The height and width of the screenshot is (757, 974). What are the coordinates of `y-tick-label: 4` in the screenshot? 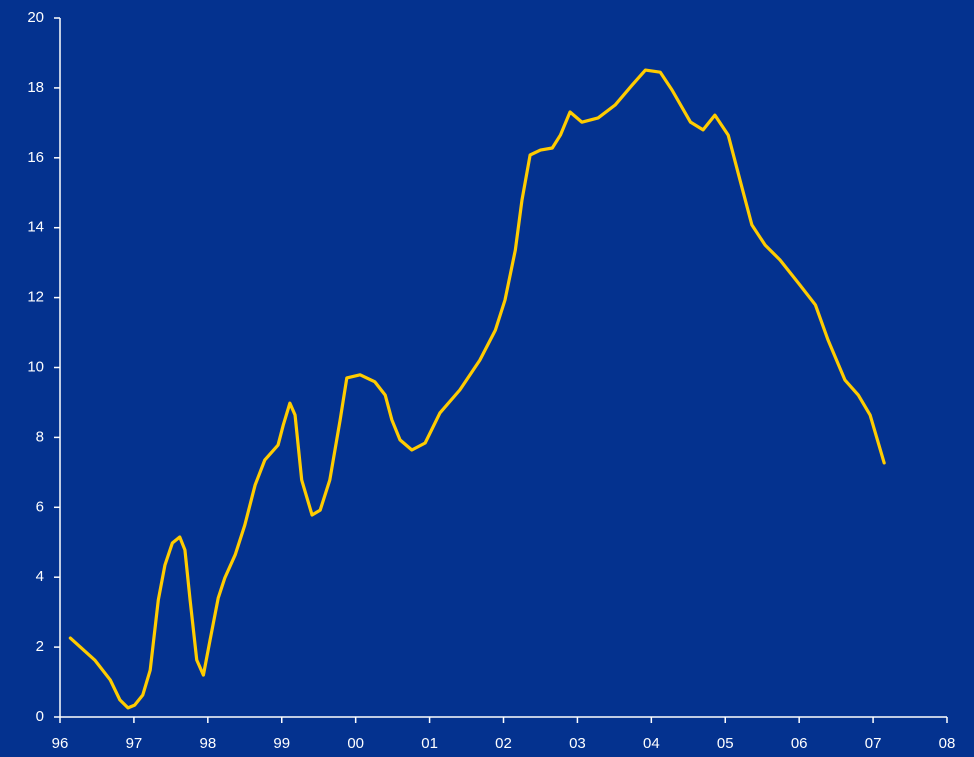 It's located at (40, 576).